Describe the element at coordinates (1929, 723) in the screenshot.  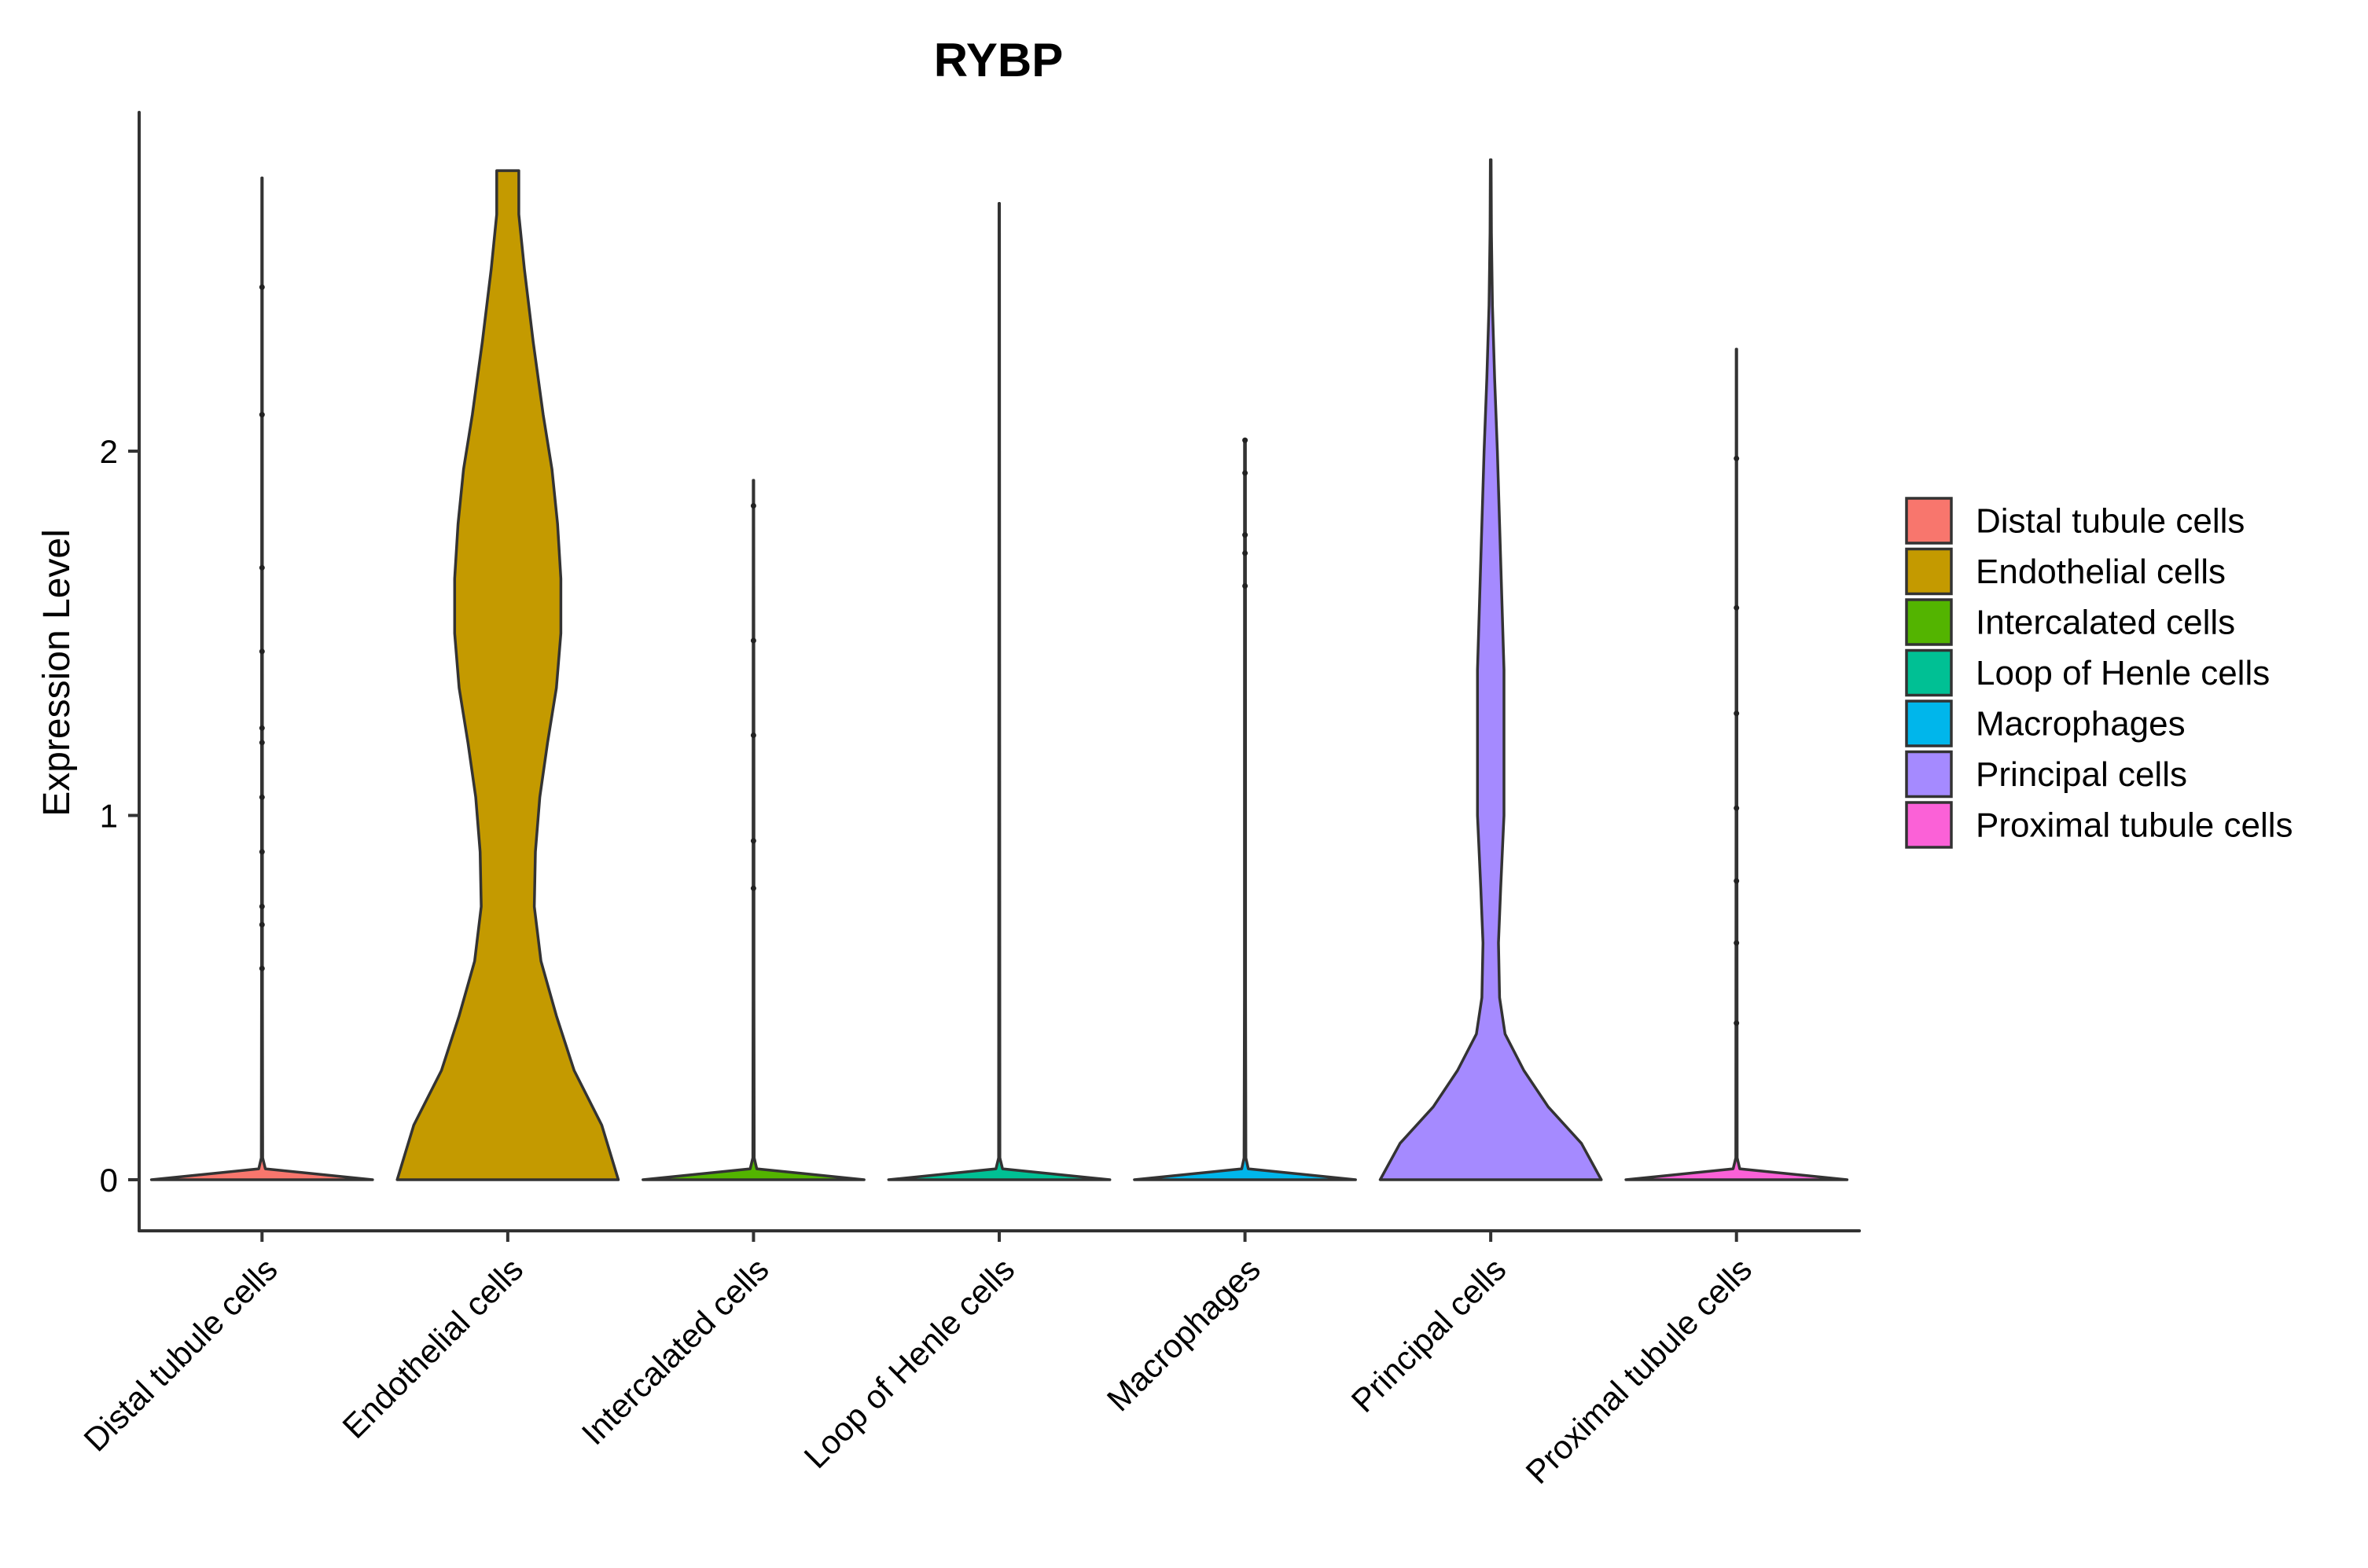
I see `legend-key-macrophages` at that location.